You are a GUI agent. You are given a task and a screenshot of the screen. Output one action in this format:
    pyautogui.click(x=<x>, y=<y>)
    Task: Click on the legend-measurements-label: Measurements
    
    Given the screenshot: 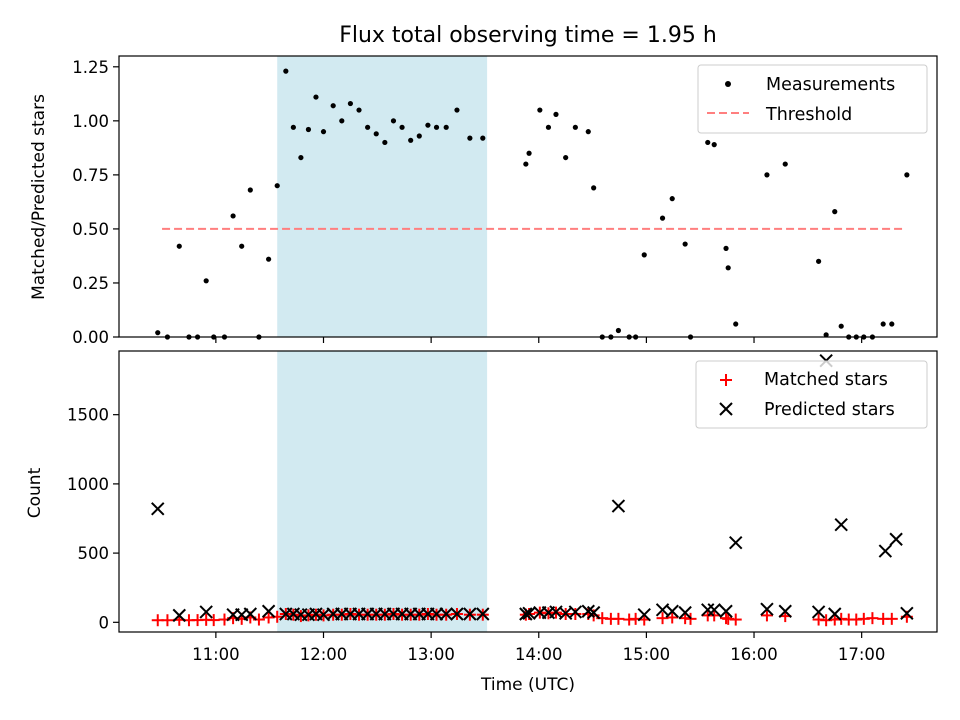 What is the action you would take?
    pyautogui.click(x=830, y=85)
    